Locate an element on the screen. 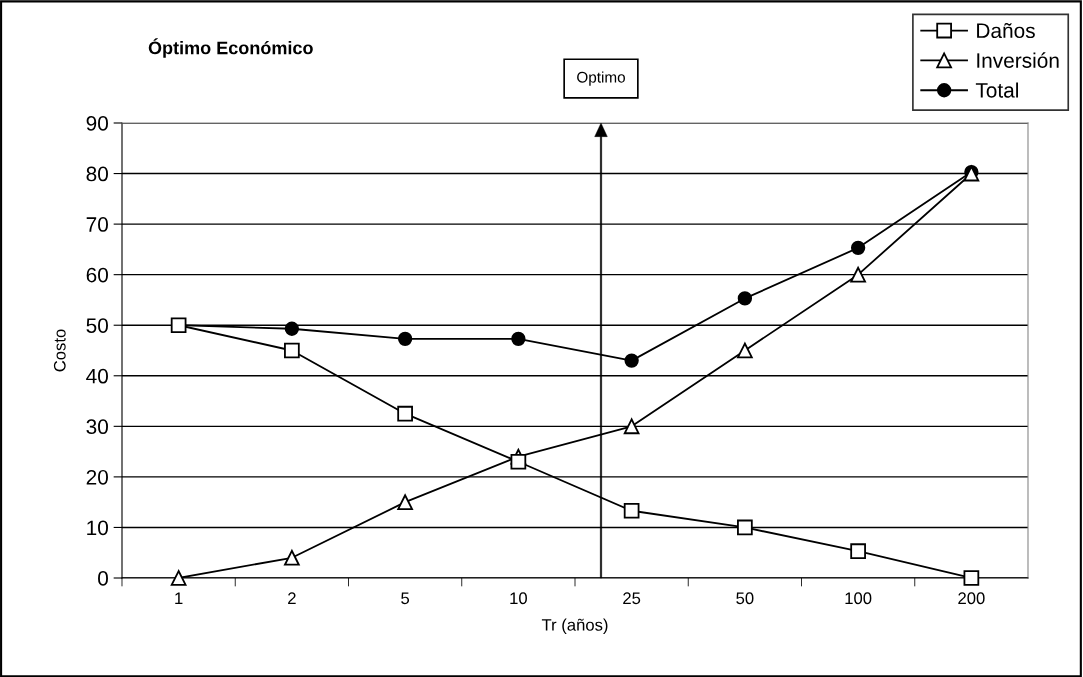 The width and height of the screenshot is (1083, 677). x-tick-label: 25 is located at coordinates (632, 598).